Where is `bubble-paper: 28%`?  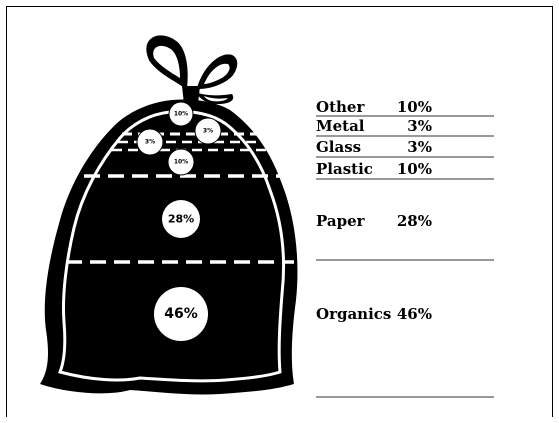 bubble-paper: 28% is located at coordinates (181, 219).